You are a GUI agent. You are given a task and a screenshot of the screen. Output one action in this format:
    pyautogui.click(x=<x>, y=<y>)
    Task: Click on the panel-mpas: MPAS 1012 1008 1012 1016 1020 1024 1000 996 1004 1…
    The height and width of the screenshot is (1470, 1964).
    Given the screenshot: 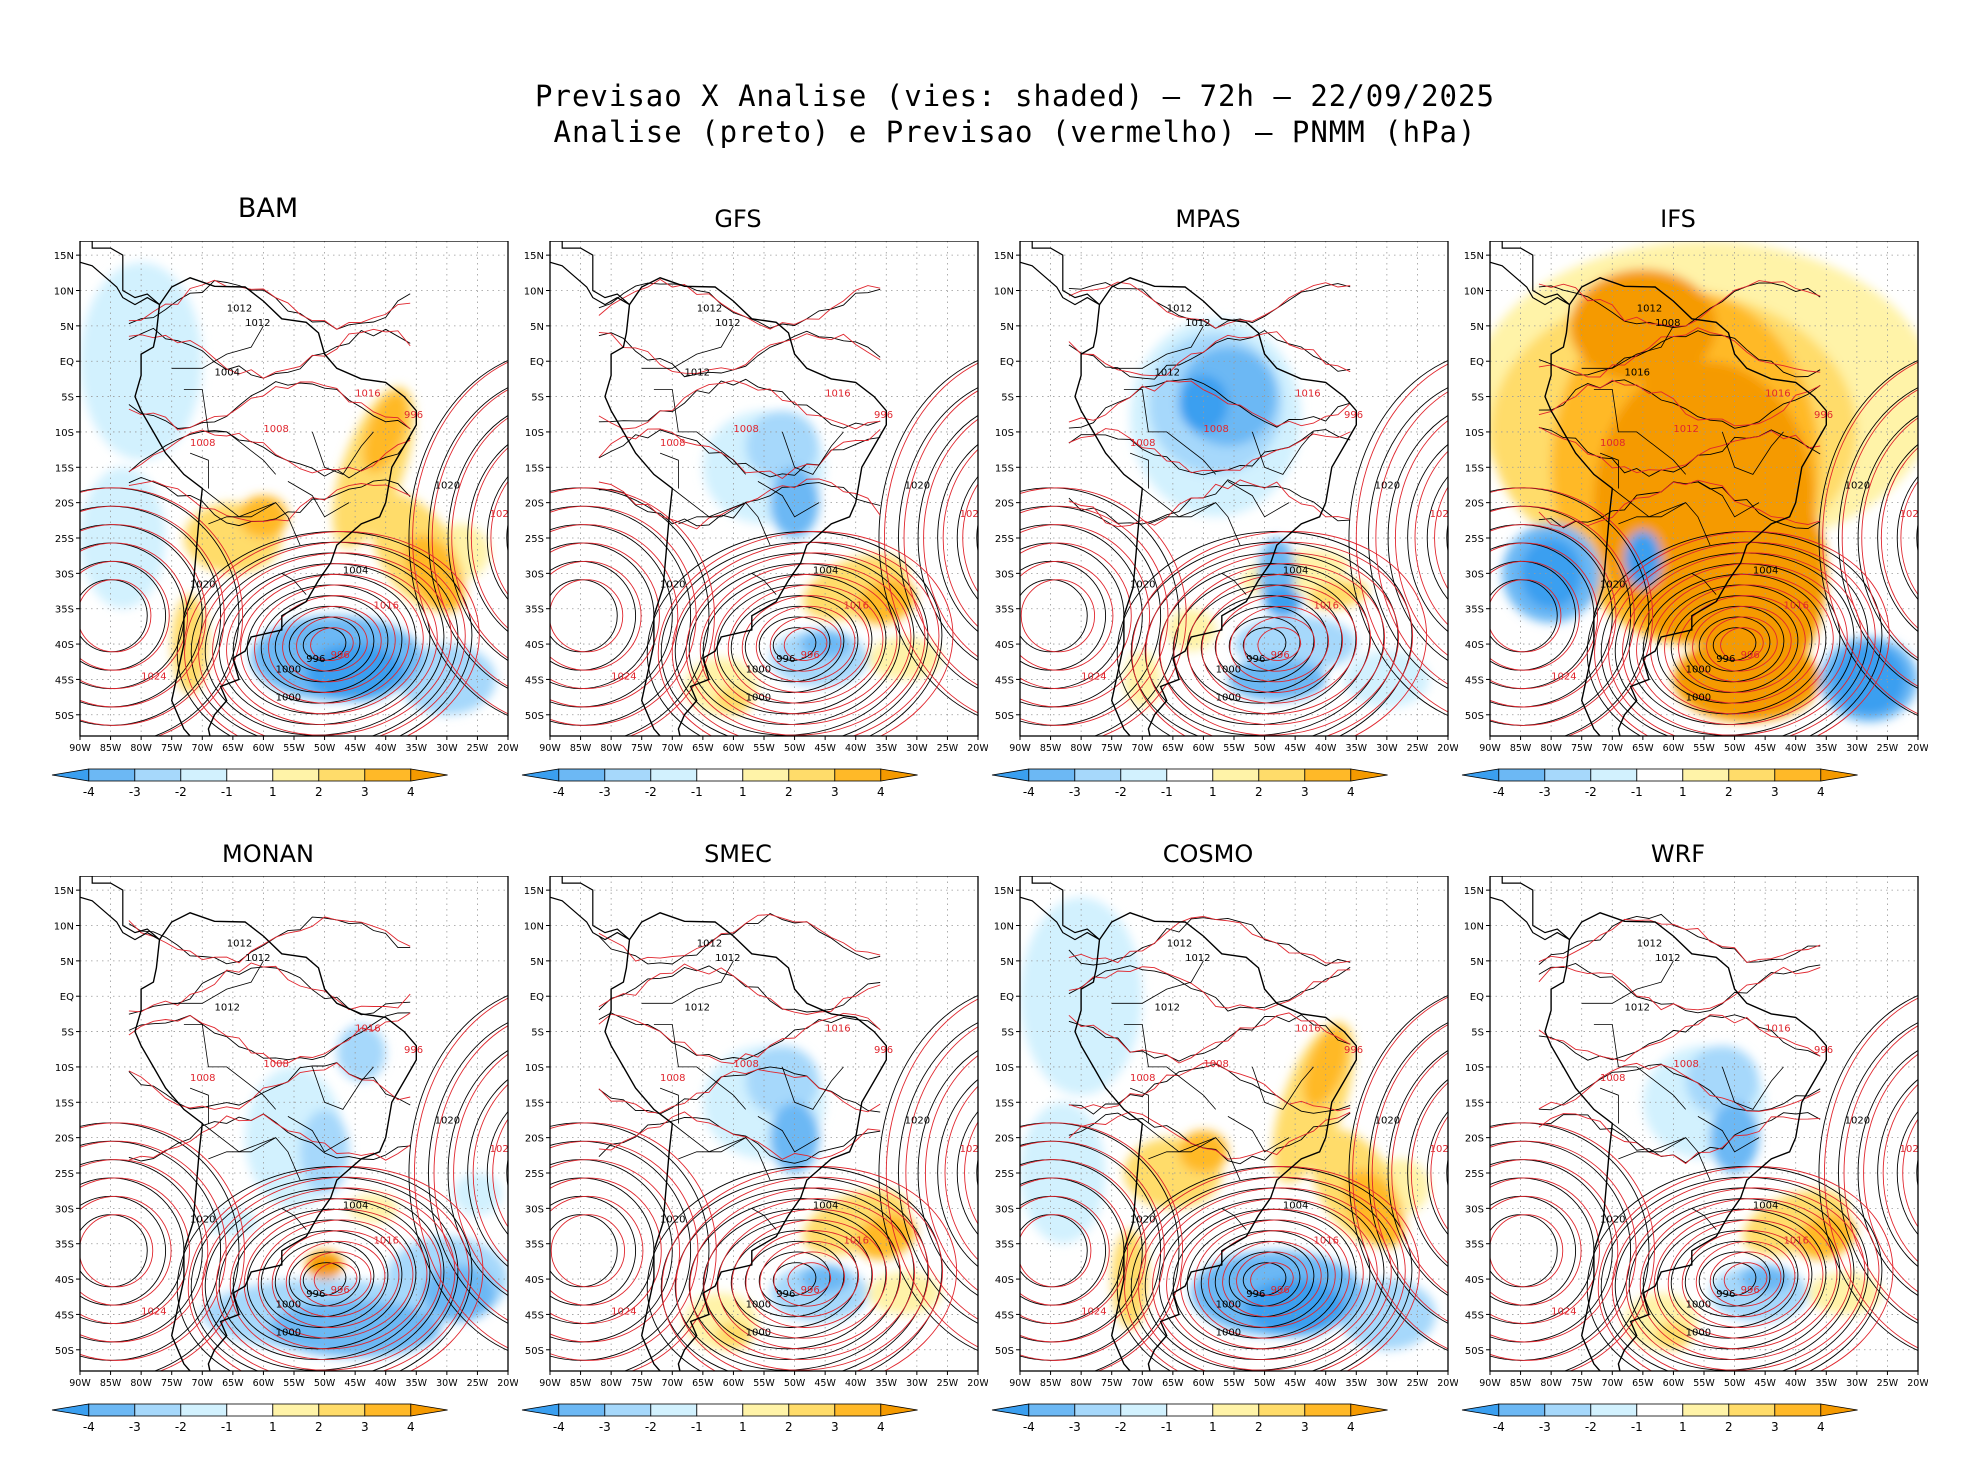 What is the action you would take?
    pyautogui.click(x=1218, y=515)
    